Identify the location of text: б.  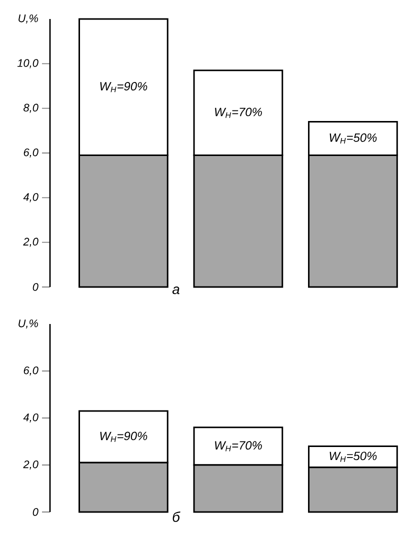
(176, 517).